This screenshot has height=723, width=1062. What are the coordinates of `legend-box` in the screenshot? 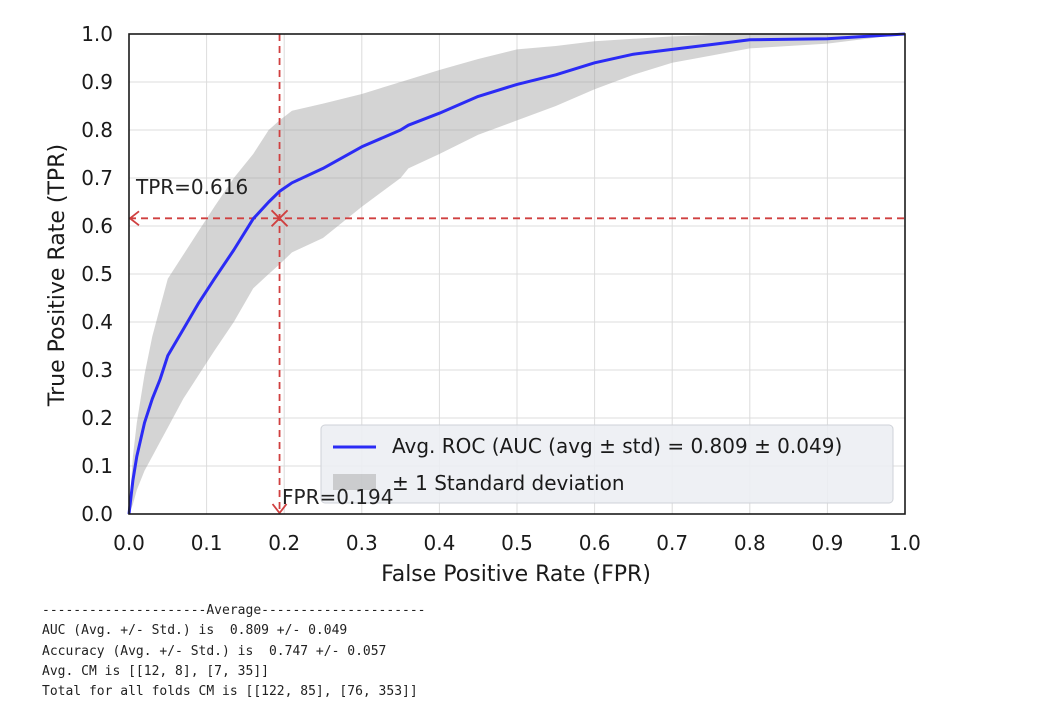 It's located at (607, 464).